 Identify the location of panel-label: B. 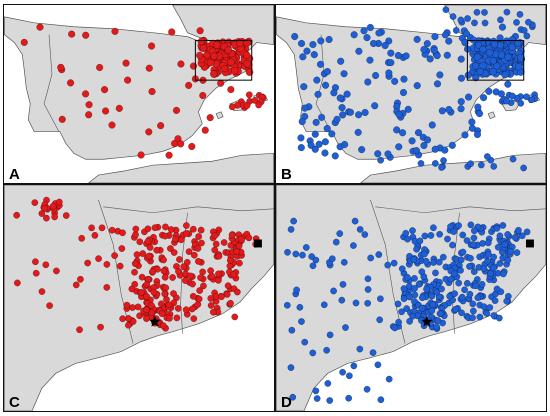
(286, 174).